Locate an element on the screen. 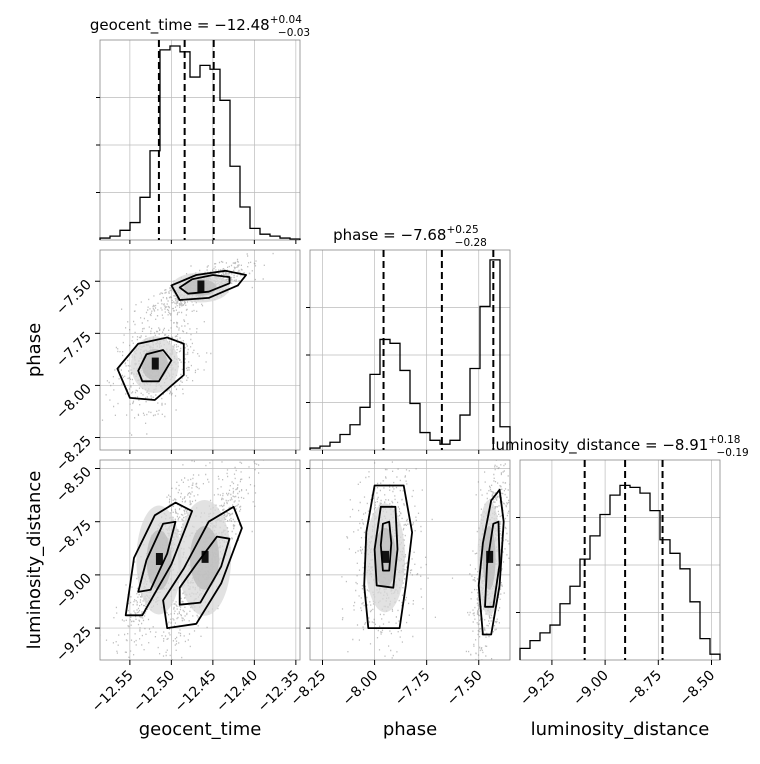 This screenshot has height=764, width=760. histogram-step-phase is located at coordinates (410, 354).